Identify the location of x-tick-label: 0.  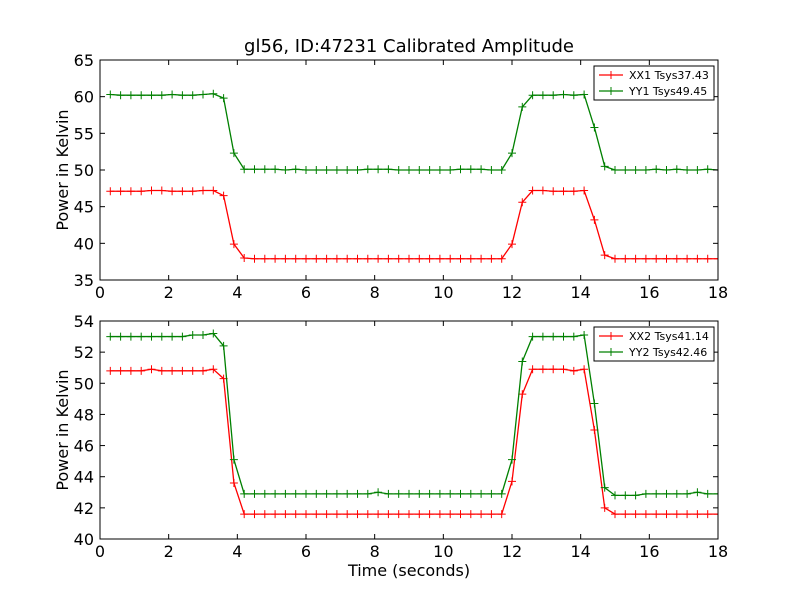
(100, 292).